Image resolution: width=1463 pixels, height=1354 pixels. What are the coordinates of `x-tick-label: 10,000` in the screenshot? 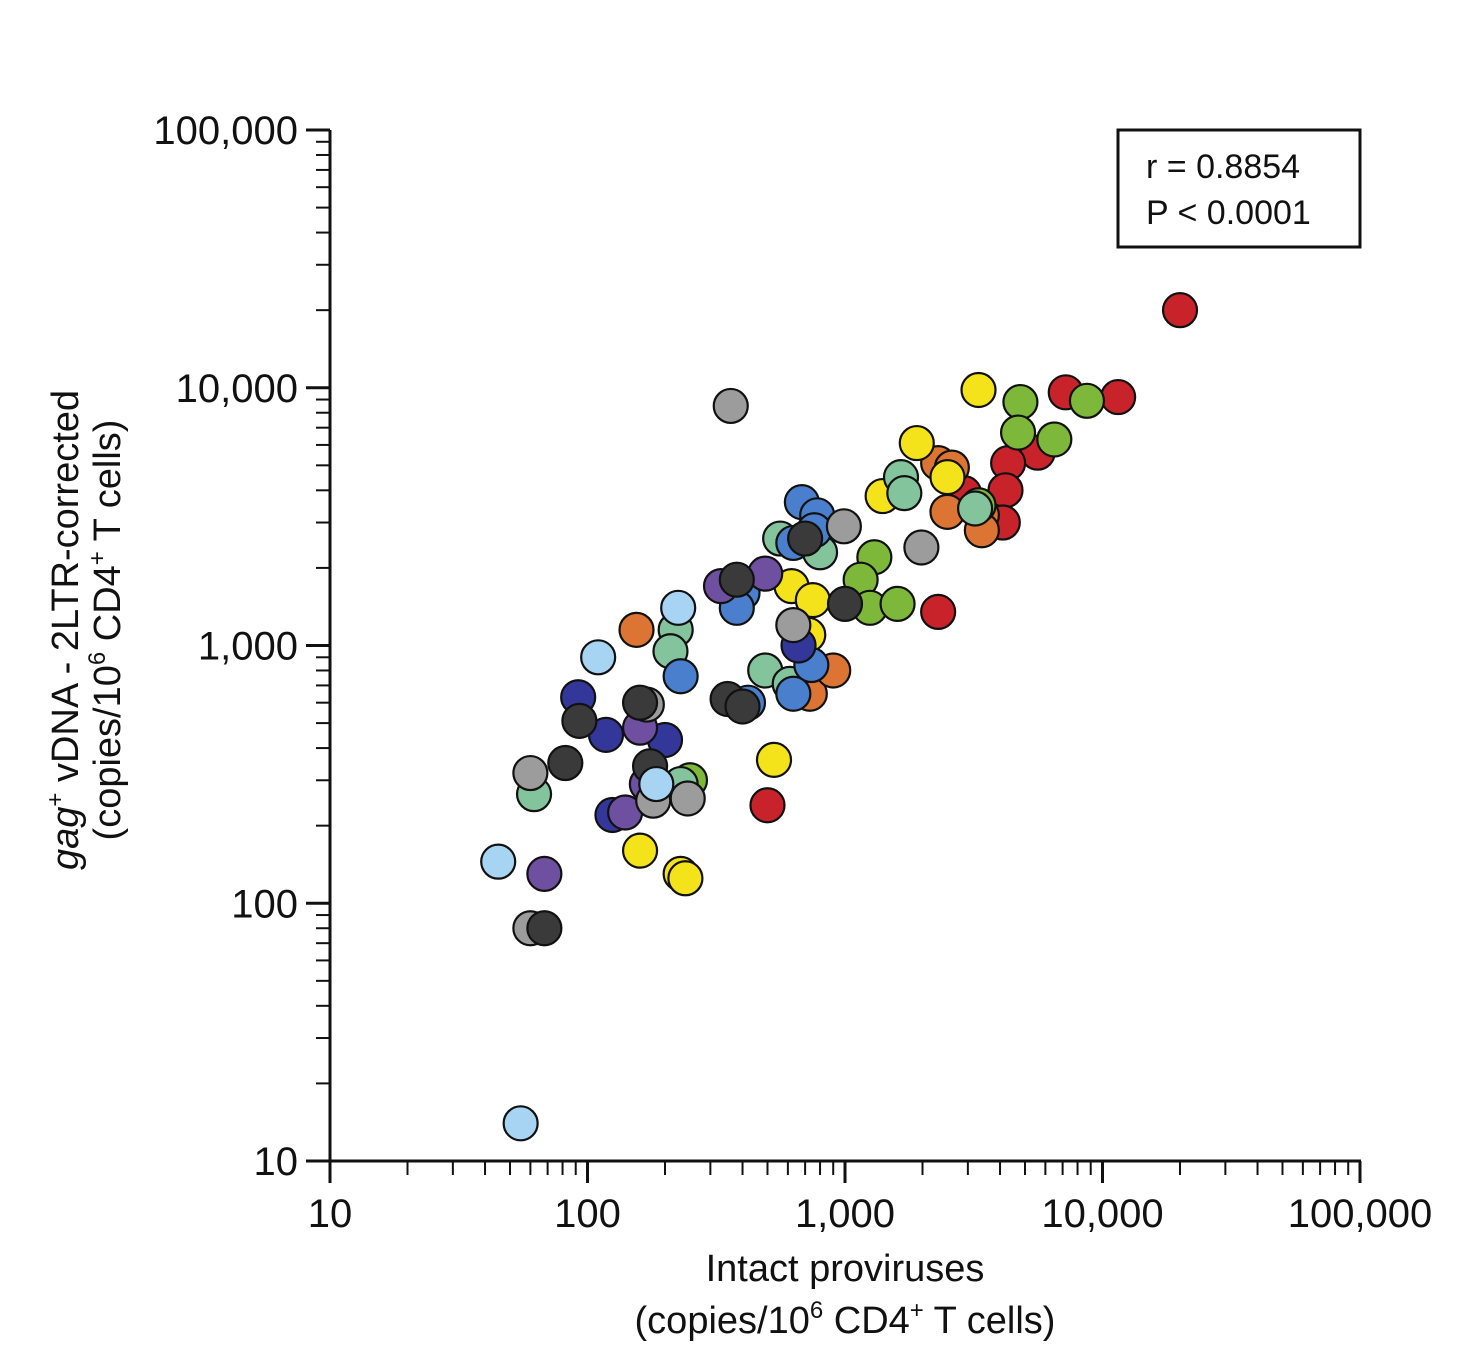 It's located at (1102, 1214).